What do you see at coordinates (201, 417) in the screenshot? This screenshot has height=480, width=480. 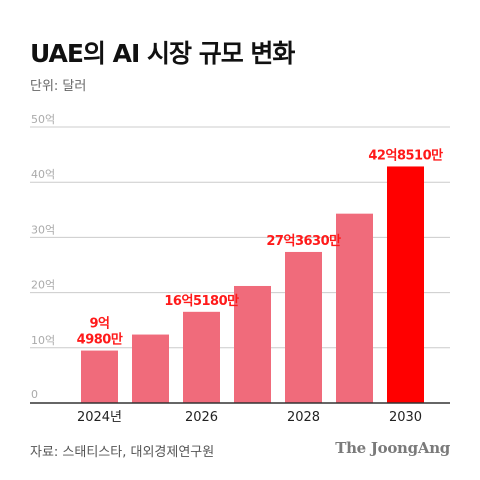 I see `x-tick-label: 2026` at bounding box center [201, 417].